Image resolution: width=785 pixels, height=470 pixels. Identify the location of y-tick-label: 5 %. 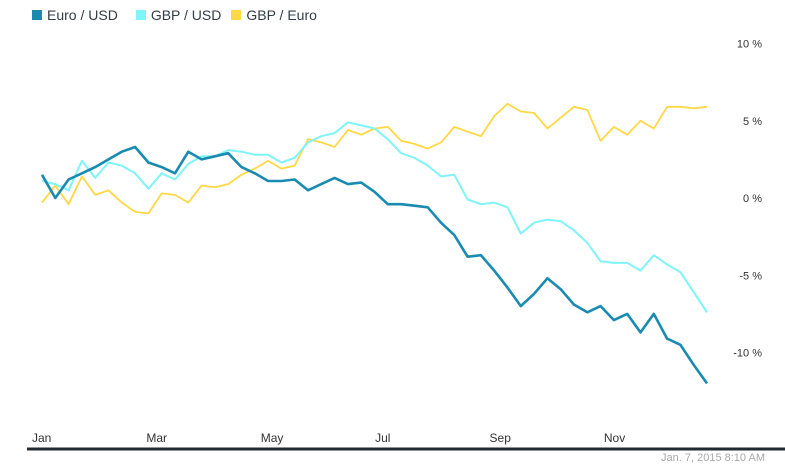
(752, 122).